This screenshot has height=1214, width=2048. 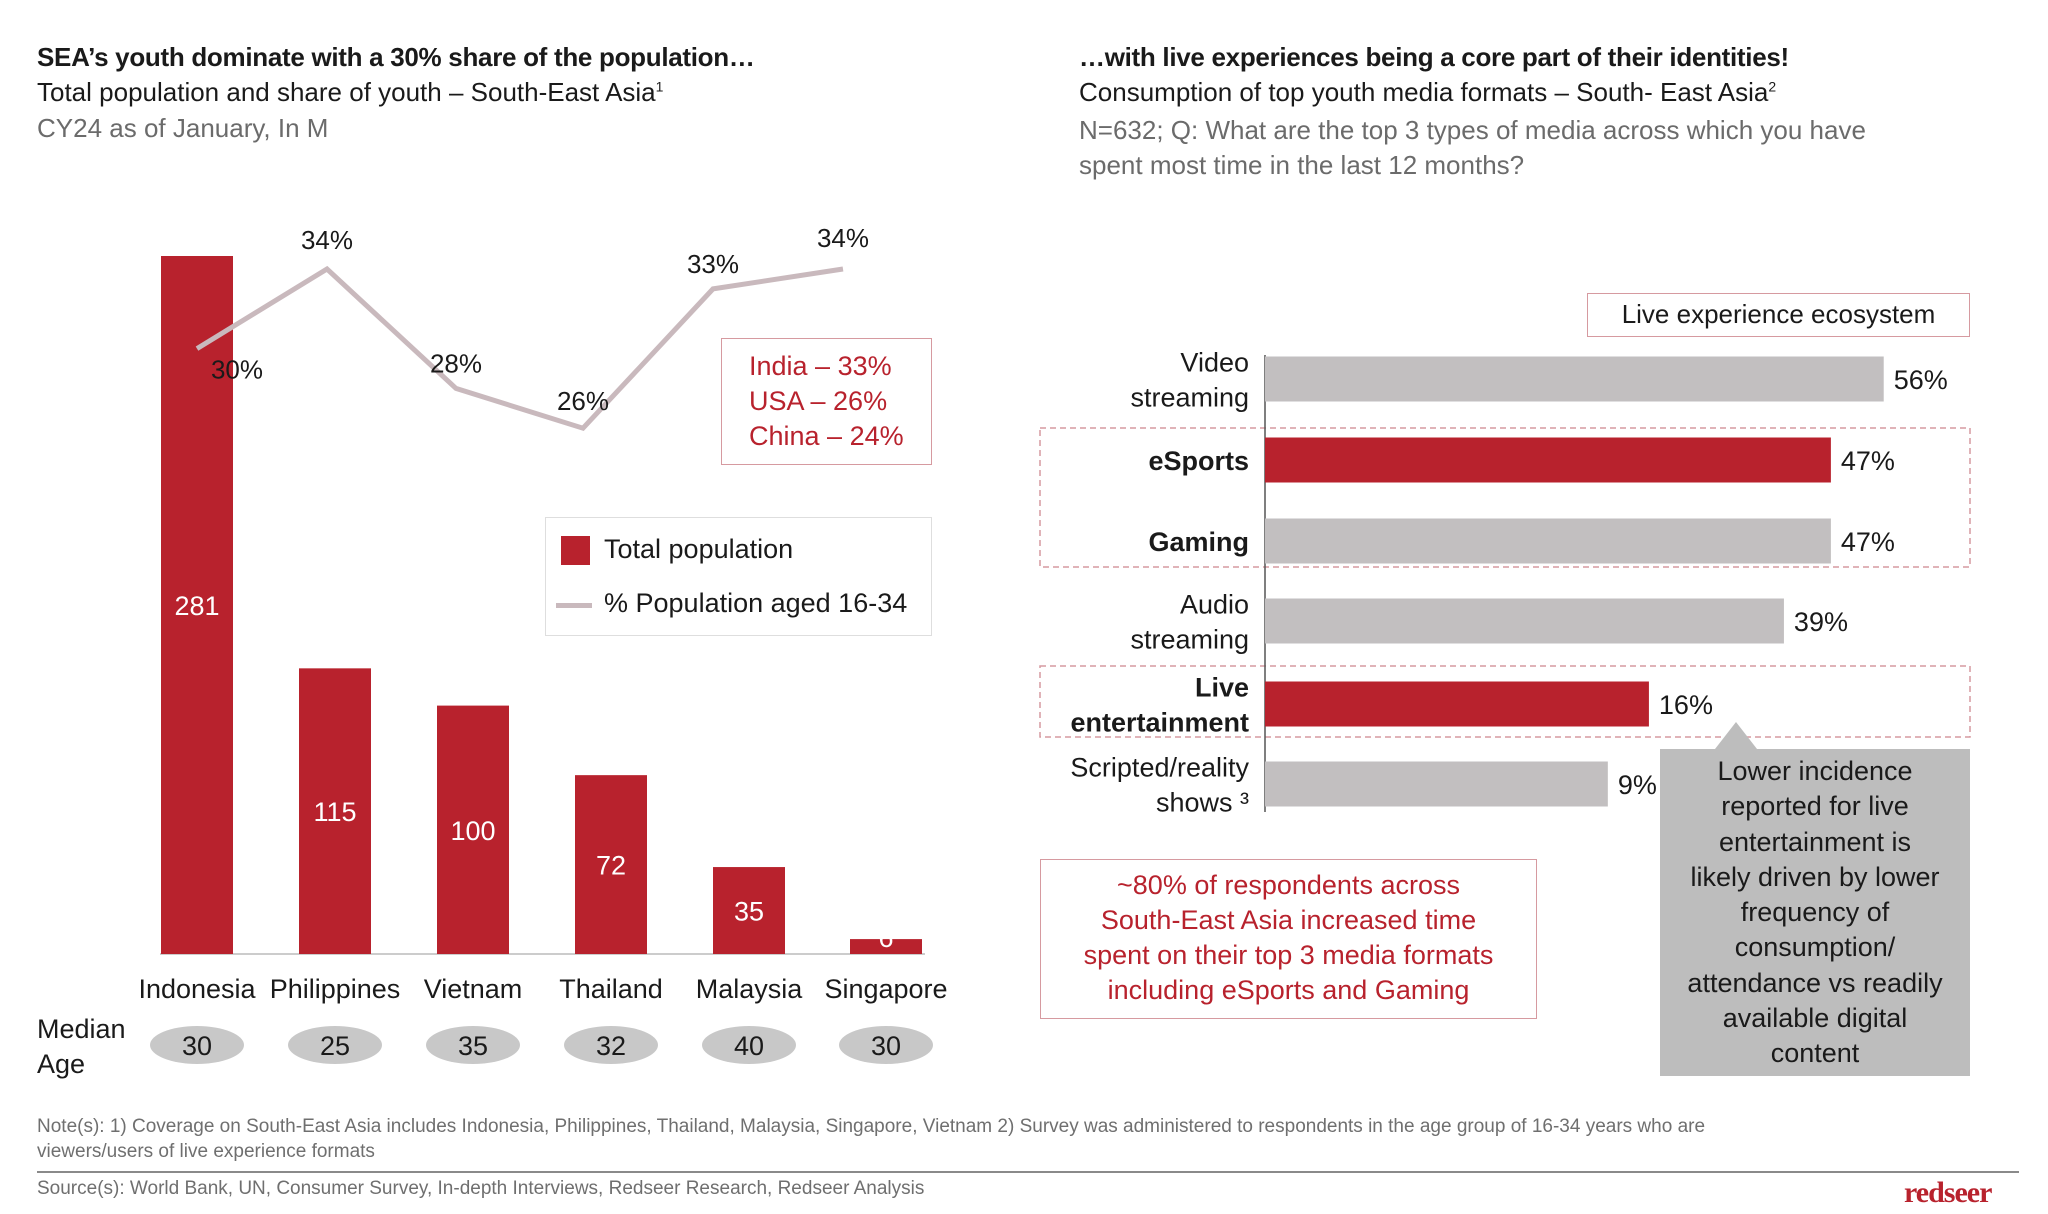 I want to click on callout-line: frequency of, so click(x=1815, y=912).